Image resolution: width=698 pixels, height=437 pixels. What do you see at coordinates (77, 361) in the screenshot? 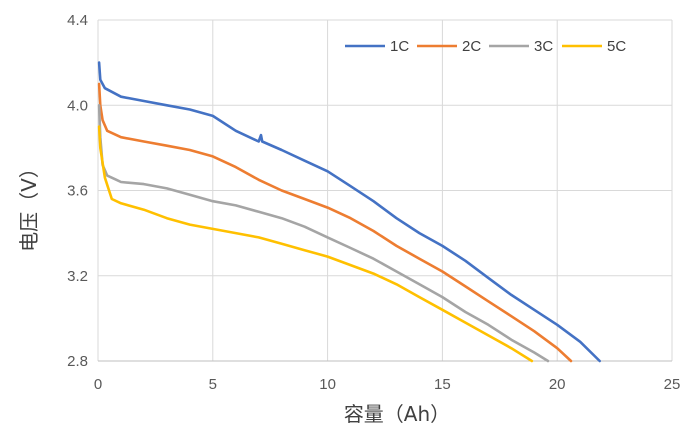
I see `y-tick-label: 2.8` at bounding box center [77, 361].